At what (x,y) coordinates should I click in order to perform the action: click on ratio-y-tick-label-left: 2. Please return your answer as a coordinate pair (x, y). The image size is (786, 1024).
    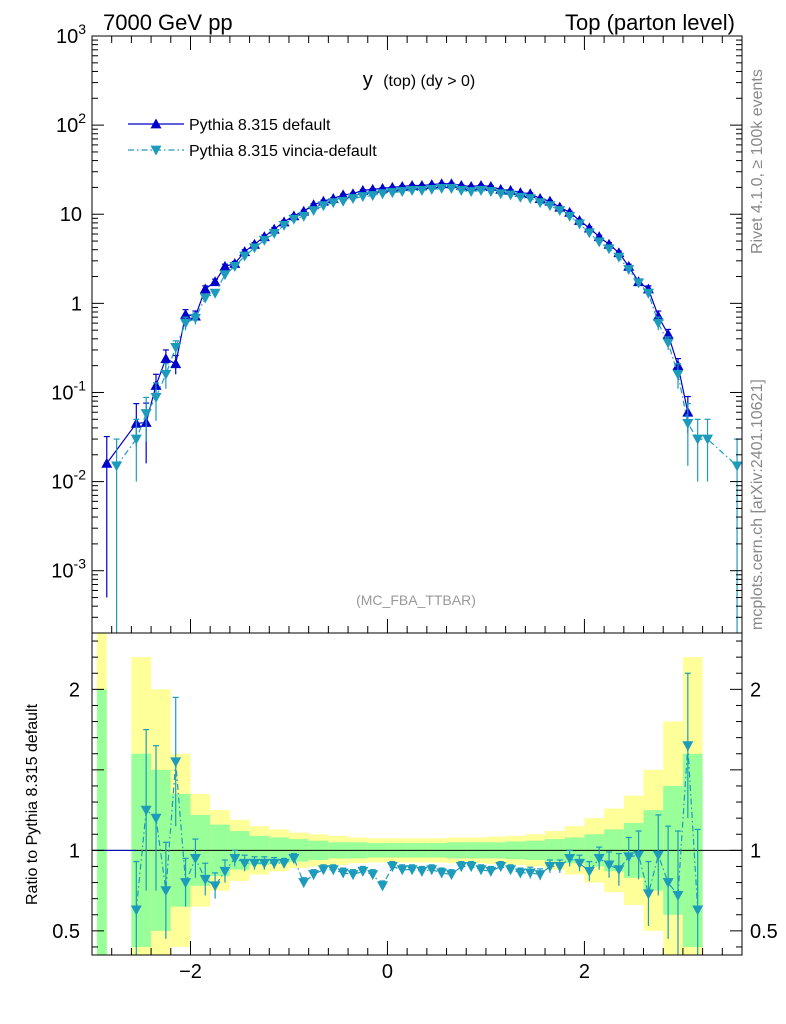
    Looking at the image, I should click on (74, 690).